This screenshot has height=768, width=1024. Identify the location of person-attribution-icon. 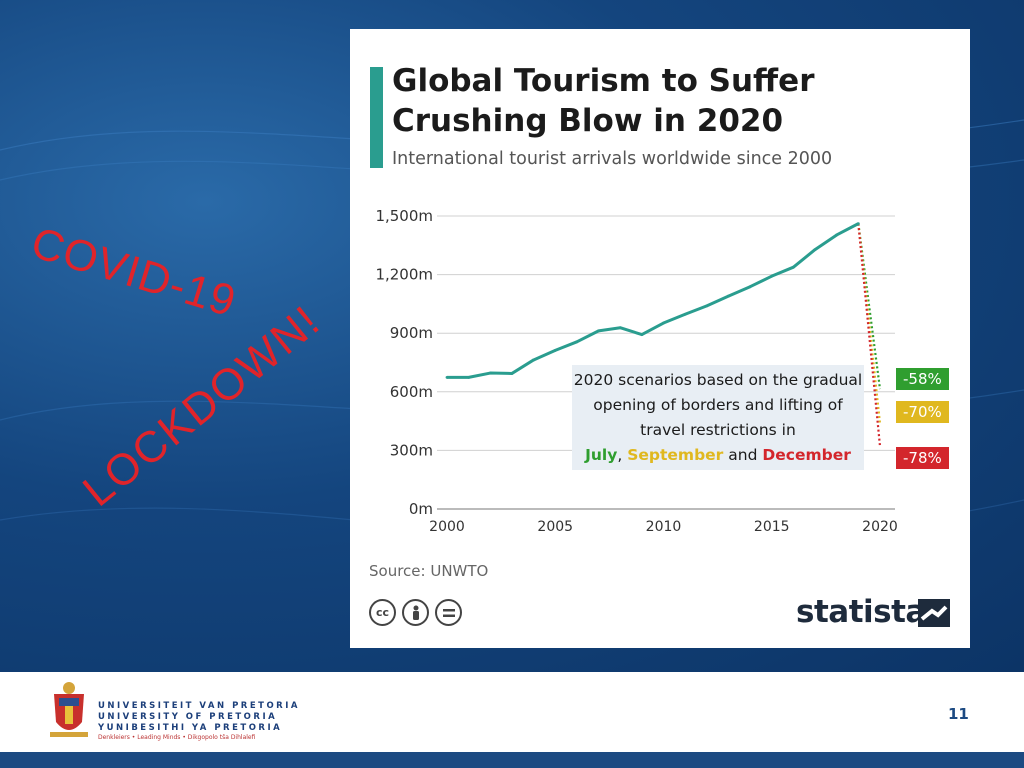
(415, 612).